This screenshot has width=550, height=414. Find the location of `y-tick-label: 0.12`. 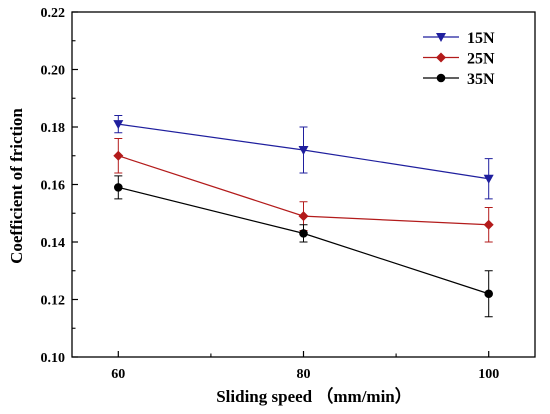

y-tick-label: 0.12 is located at coordinates (53, 301).